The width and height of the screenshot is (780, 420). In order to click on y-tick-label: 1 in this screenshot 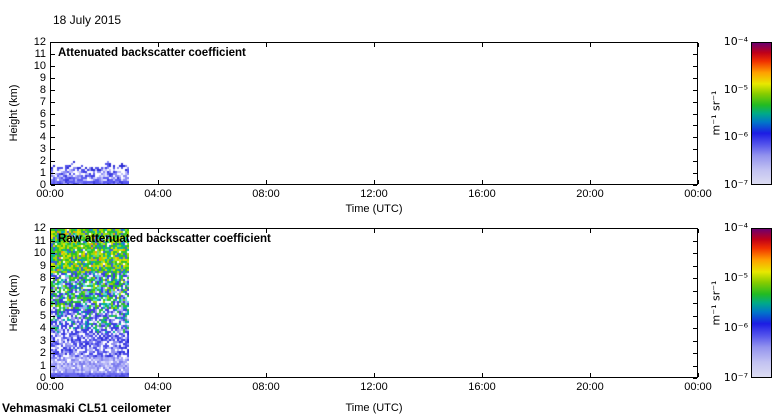, I will do `click(42, 173)`.